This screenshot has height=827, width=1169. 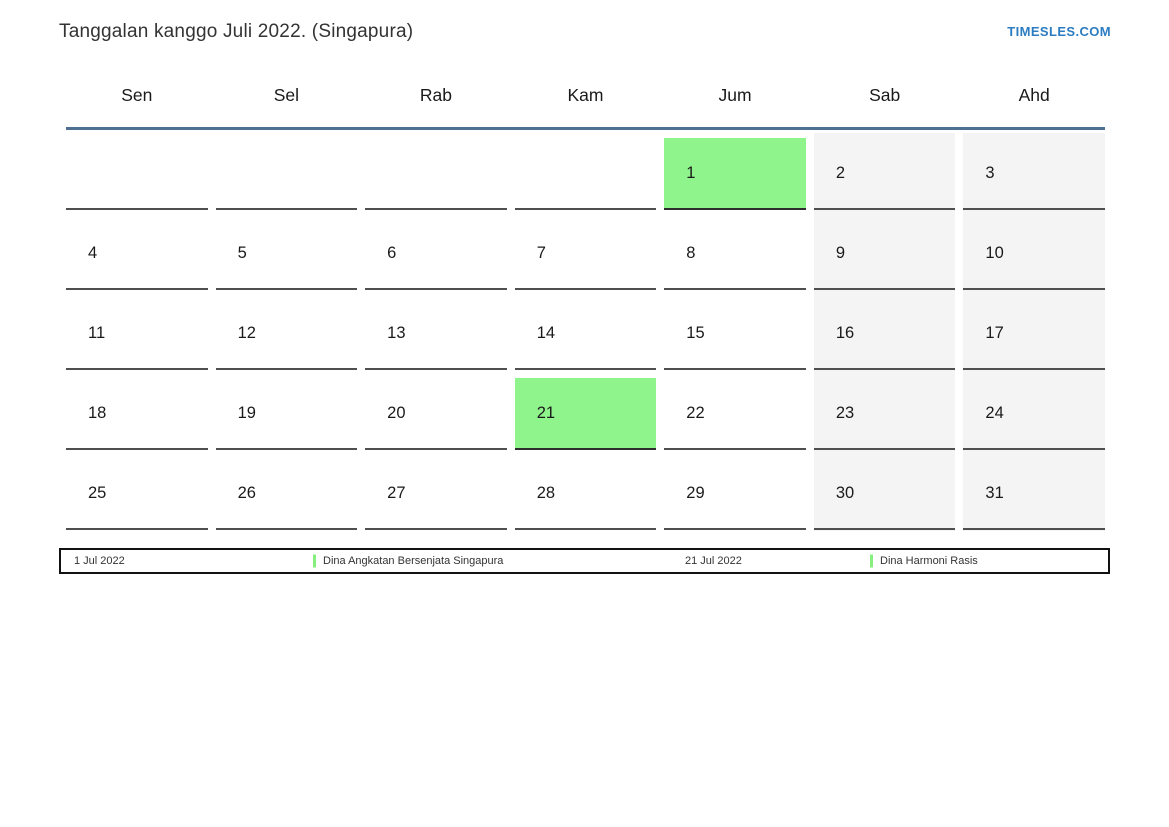 What do you see at coordinates (735, 250) in the screenshot?
I see `day-cell-8: 8` at bounding box center [735, 250].